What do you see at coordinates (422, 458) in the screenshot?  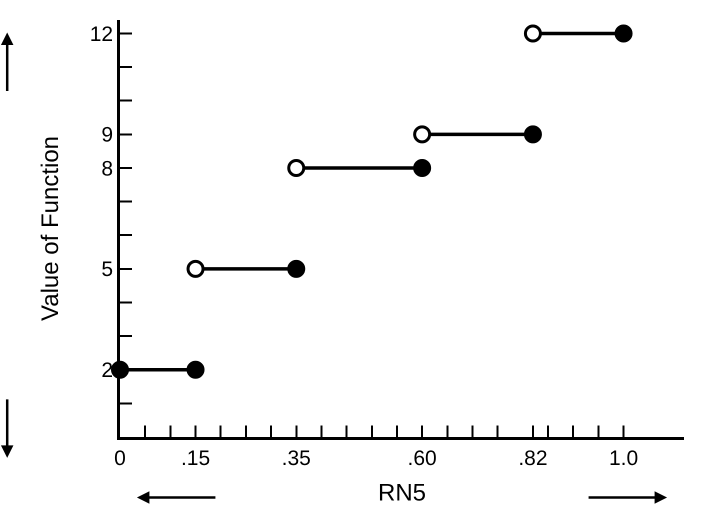 I see `x-tick-label: .60` at bounding box center [422, 458].